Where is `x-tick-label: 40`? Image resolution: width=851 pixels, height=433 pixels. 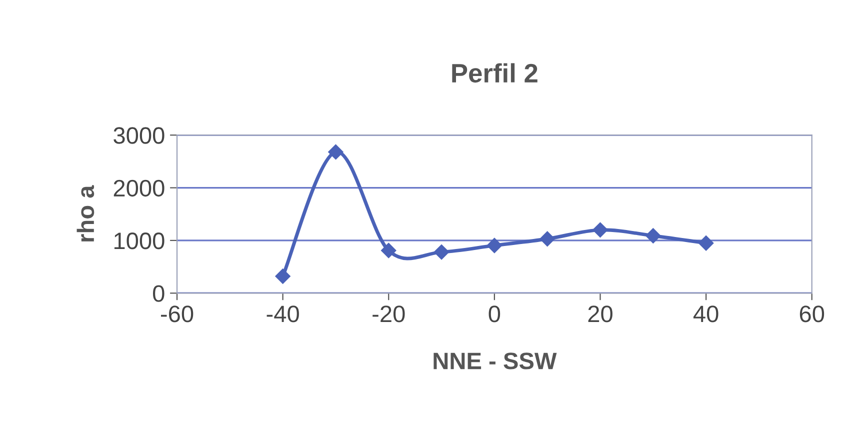 x-tick-label: 40 is located at coordinates (705, 314).